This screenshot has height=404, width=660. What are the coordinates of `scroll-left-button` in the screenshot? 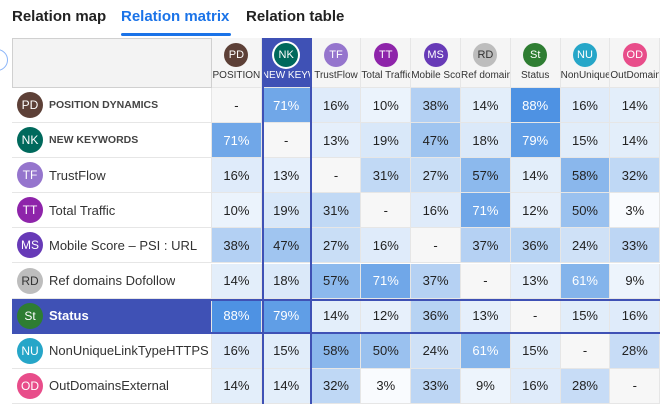 It's located at (4, 60).